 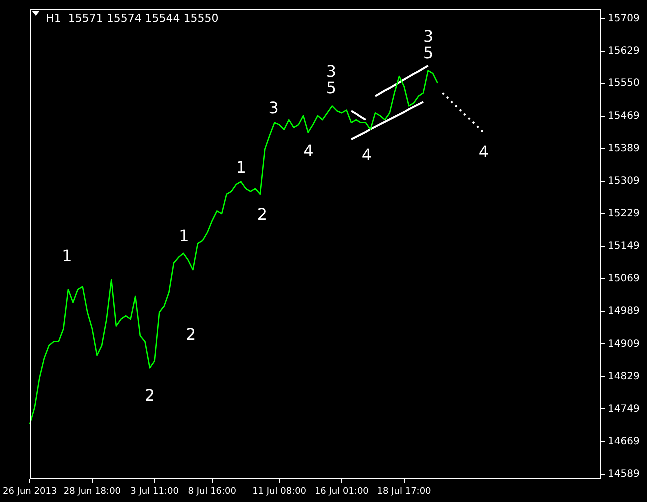 What do you see at coordinates (624, 279) in the screenshot?
I see `y-tick-label: 15069` at bounding box center [624, 279].